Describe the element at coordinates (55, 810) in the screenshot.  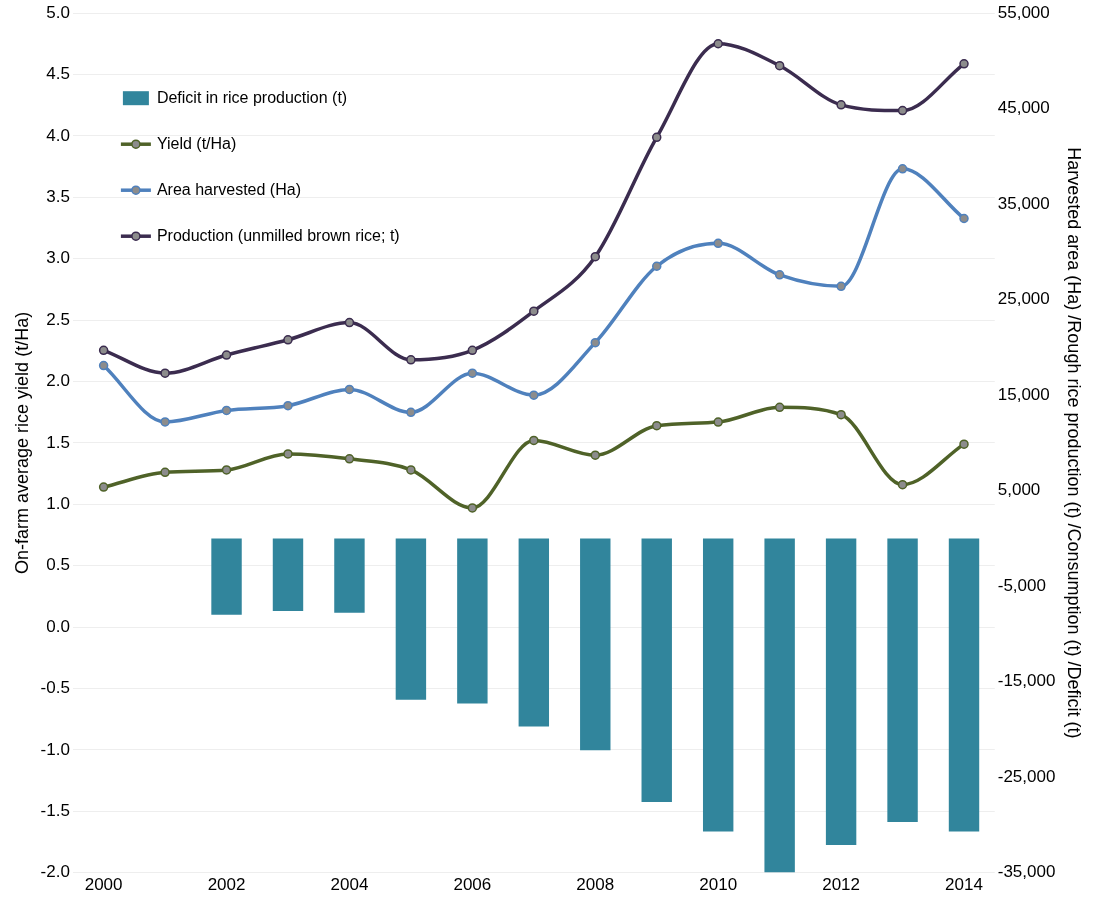
I see `y-tick-label: -1.5` at that location.